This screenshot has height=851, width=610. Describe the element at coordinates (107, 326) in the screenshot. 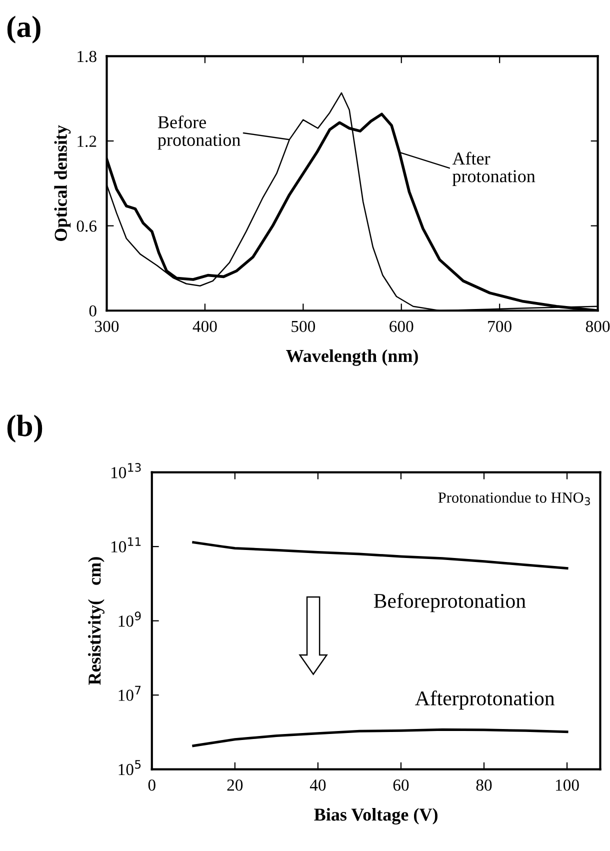

I see `x-tick-label: 300` at that location.